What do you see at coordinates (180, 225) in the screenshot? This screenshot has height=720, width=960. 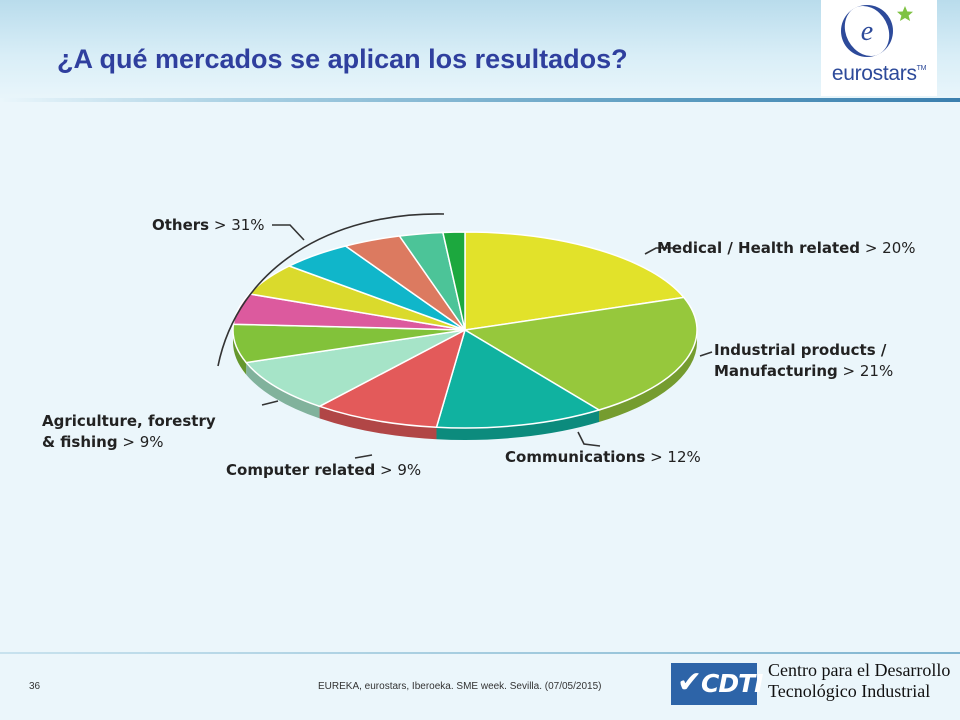 I see `label-name: Others` at bounding box center [180, 225].